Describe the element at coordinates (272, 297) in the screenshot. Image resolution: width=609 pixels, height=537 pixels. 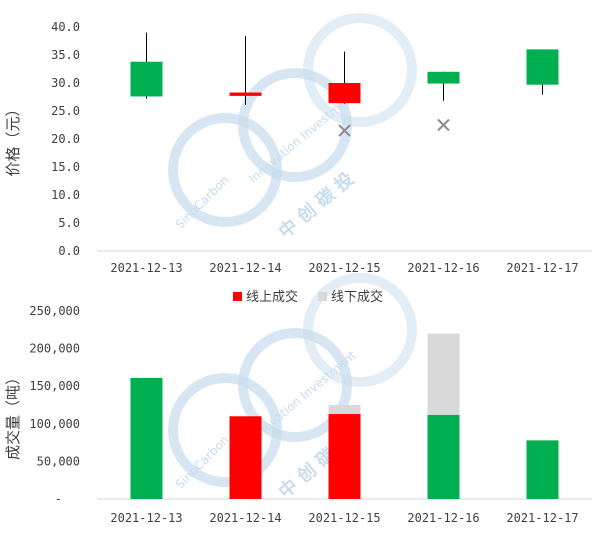
I see `legend-label: 线上成交` at that location.